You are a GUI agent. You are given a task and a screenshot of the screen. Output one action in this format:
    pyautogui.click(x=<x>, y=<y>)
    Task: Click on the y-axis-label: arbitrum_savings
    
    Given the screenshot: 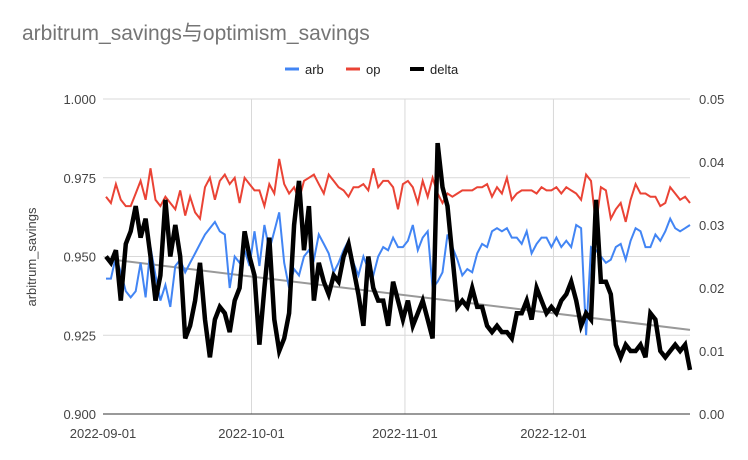 What is the action you would take?
    pyautogui.click(x=31, y=256)
    